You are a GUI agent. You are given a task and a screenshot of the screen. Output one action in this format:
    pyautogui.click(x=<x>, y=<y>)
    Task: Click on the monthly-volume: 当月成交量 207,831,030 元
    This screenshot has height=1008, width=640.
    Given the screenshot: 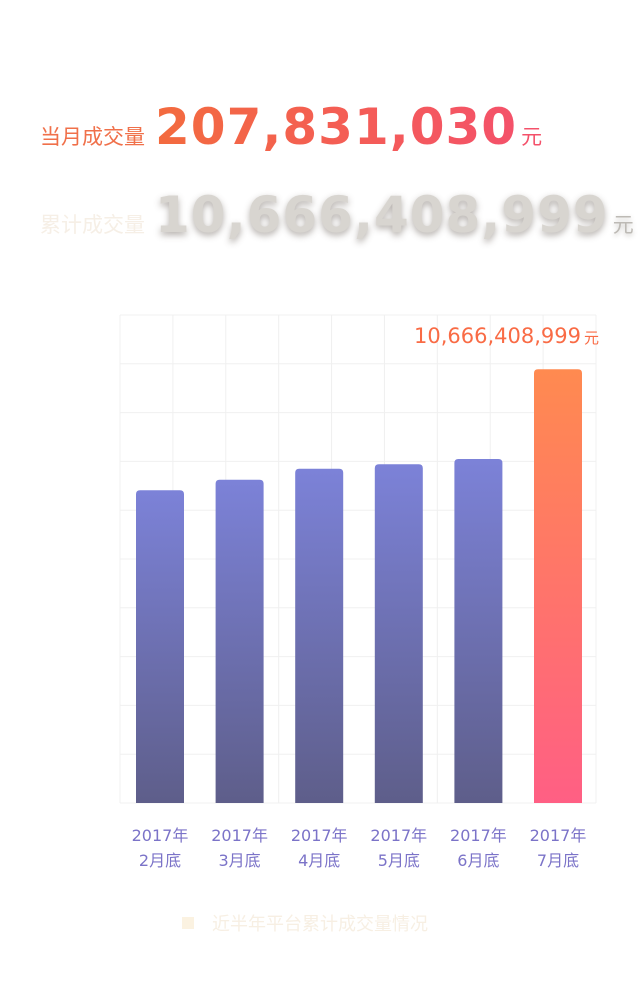 What is the action you would take?
    pyautogui.click(x=291, y=127)
    